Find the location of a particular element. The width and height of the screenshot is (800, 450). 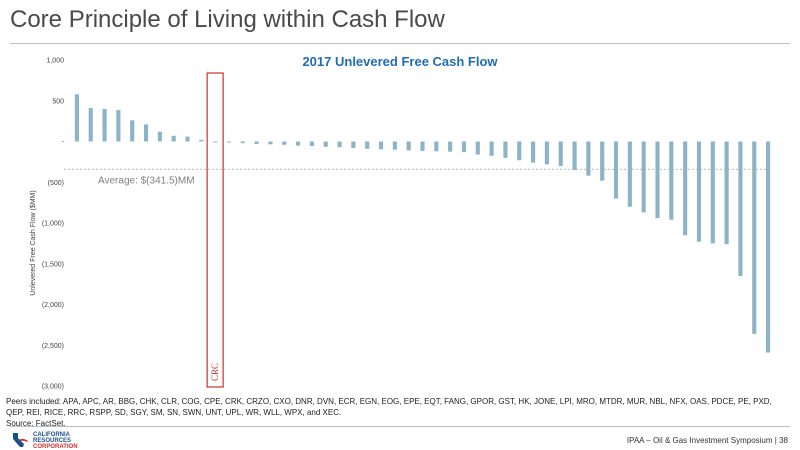

y-tick-label: (2,500) is located at coordinates (53, 346).